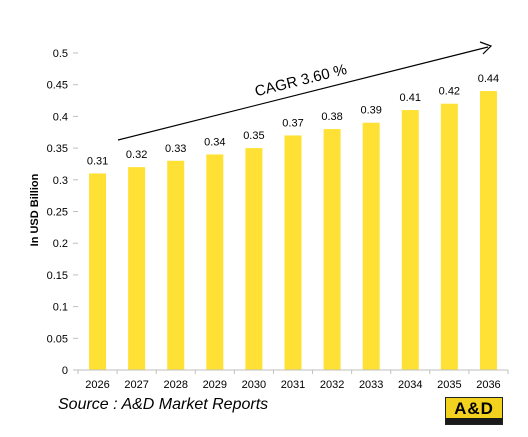 The width and height of the screenshot is (528, 437). What do you see at coordinates (137, 268) in the screenshot?
I see `bar-2027` at bounding box center [137, 268].